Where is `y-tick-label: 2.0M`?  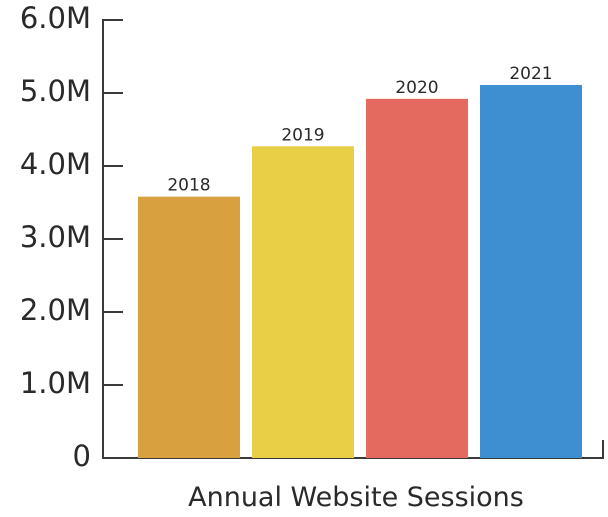
y-tick-label: 2.0M is located at coordinates (55, 310).